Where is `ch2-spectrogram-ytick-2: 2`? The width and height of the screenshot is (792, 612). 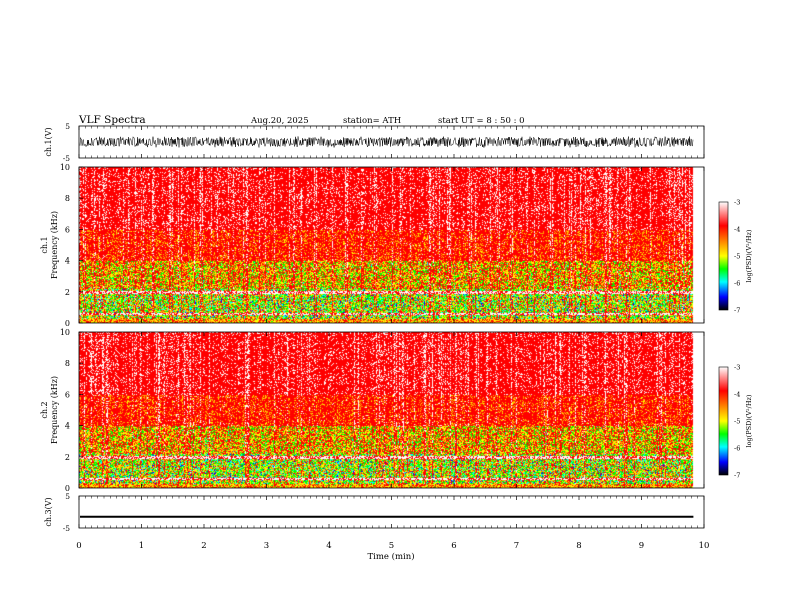
ch2-spectrogram-ytick-2: 2 is located at coordinates (67, 457).